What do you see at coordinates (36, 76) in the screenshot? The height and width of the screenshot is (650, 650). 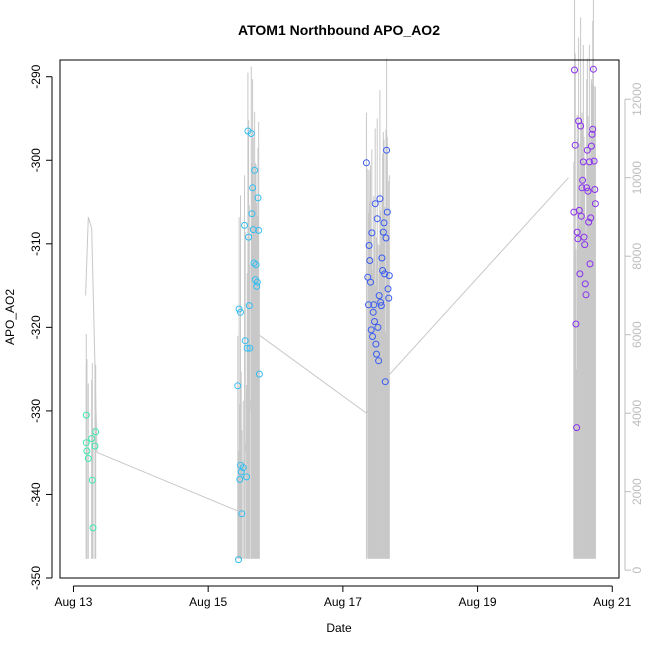 I see `y-tick-label: -290` at bounding box center [36, 76].